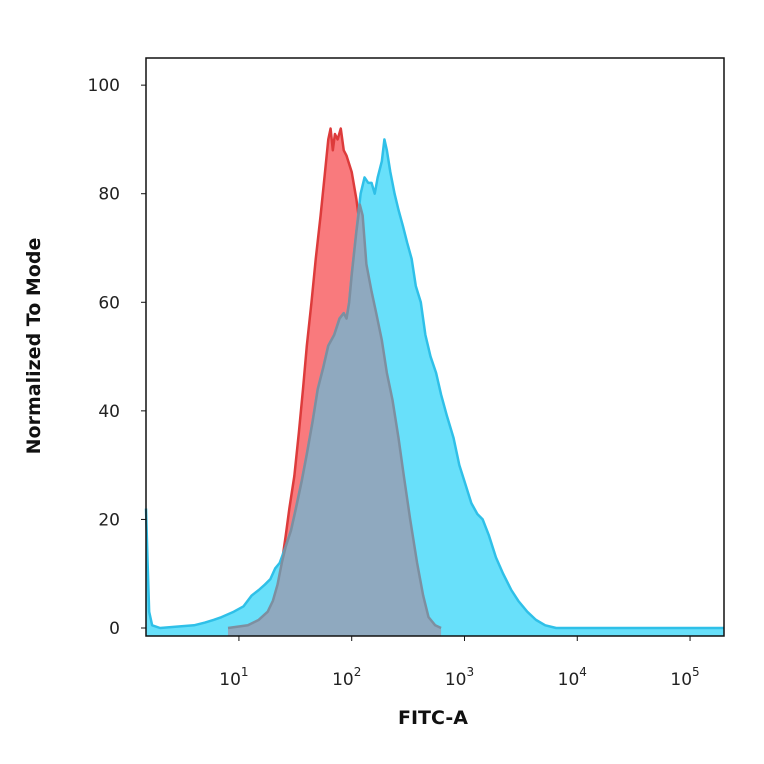 This screenshot has height=764, width=764. What do you see at coordinates (109, 412) in the screenshot?
I see `y-tick-label: 40` at bounding box center [109, 412].